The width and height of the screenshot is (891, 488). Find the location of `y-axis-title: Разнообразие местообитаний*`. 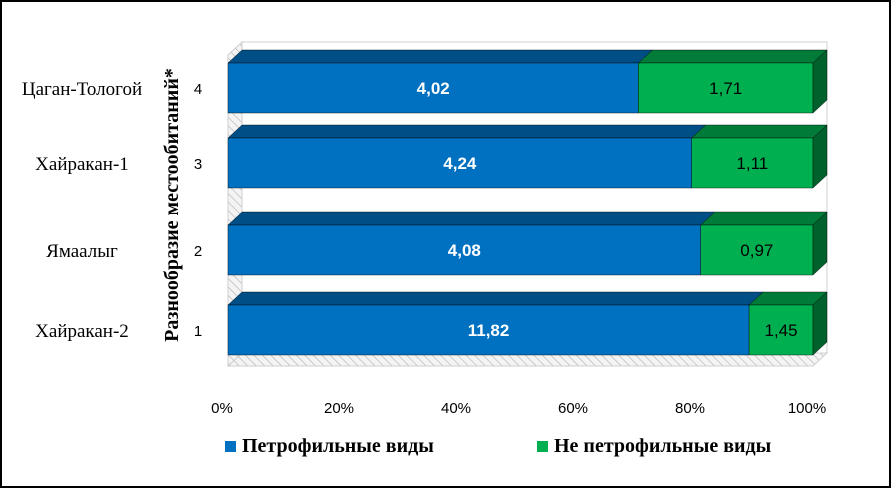

y-axis-title: Разнообразие местообитаний* is located at coordinates (172, 205).